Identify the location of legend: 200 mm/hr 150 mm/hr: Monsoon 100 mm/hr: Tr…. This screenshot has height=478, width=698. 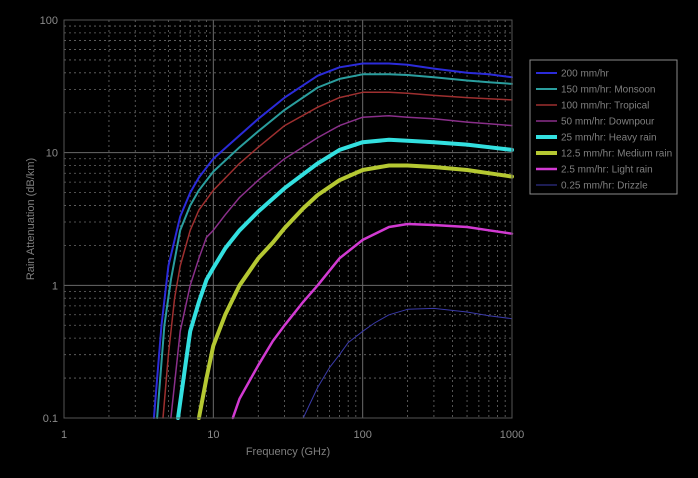
(603, 127).